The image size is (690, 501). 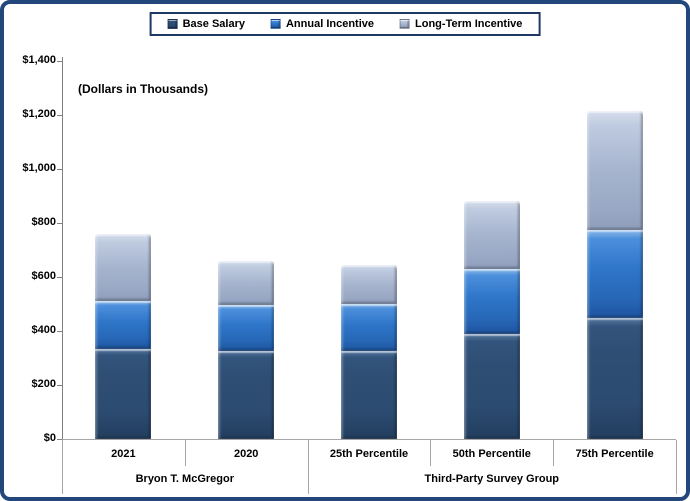 I want to click on y-axis-tick-label: $0, so click(x=49, y=438).